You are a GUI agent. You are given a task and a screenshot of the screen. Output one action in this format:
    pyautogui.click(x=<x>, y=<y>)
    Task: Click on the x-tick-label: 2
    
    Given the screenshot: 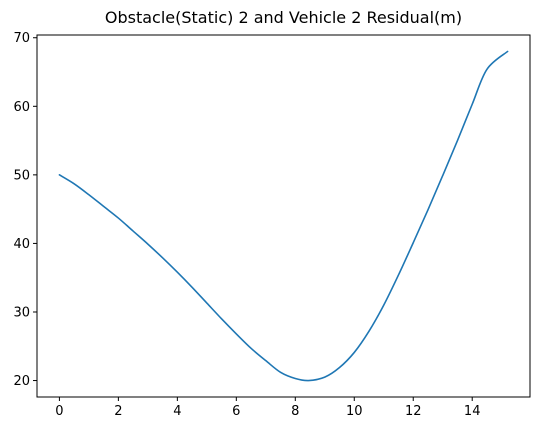 What is the action you would take?
    pyautogui.click(x=118, y=411)
    